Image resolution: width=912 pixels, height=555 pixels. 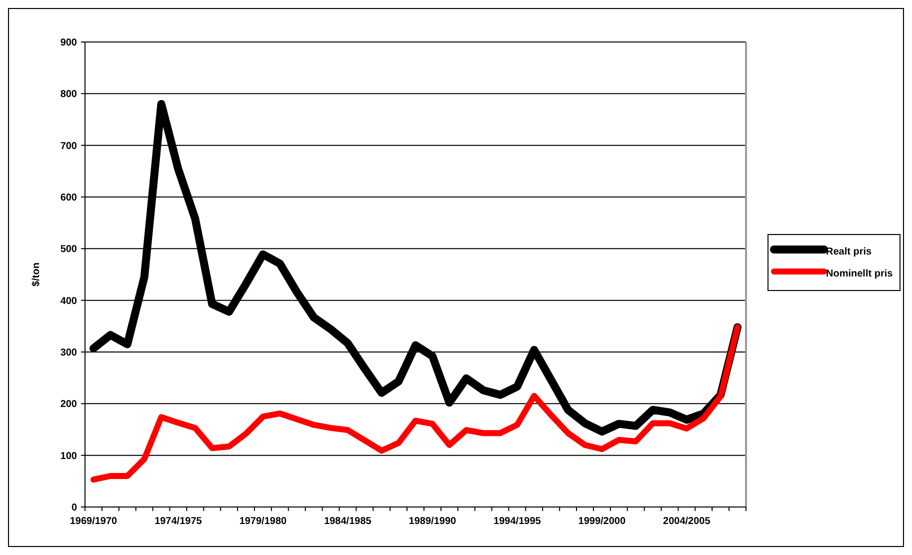 What do you see at coordinates (860, 274) in the screenshot?
I see `legend-label: Nominellt pris` at bounding box center [860, 274].